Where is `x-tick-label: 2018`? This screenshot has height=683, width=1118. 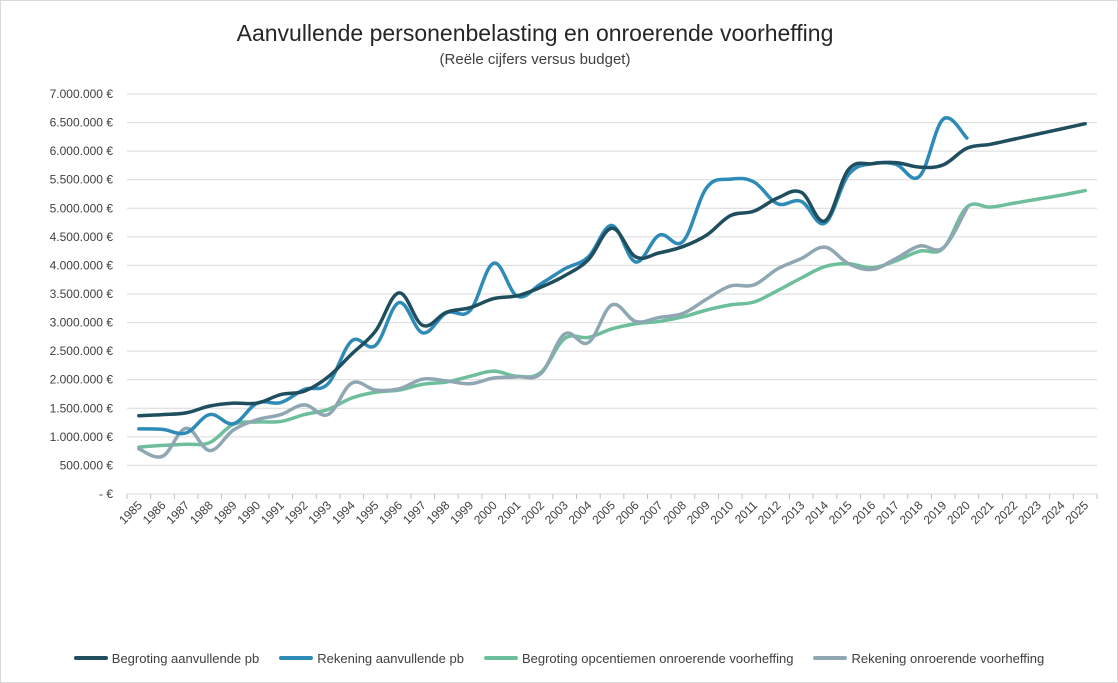 x-tick-label: 2018 is located at coordinates (911, 512).